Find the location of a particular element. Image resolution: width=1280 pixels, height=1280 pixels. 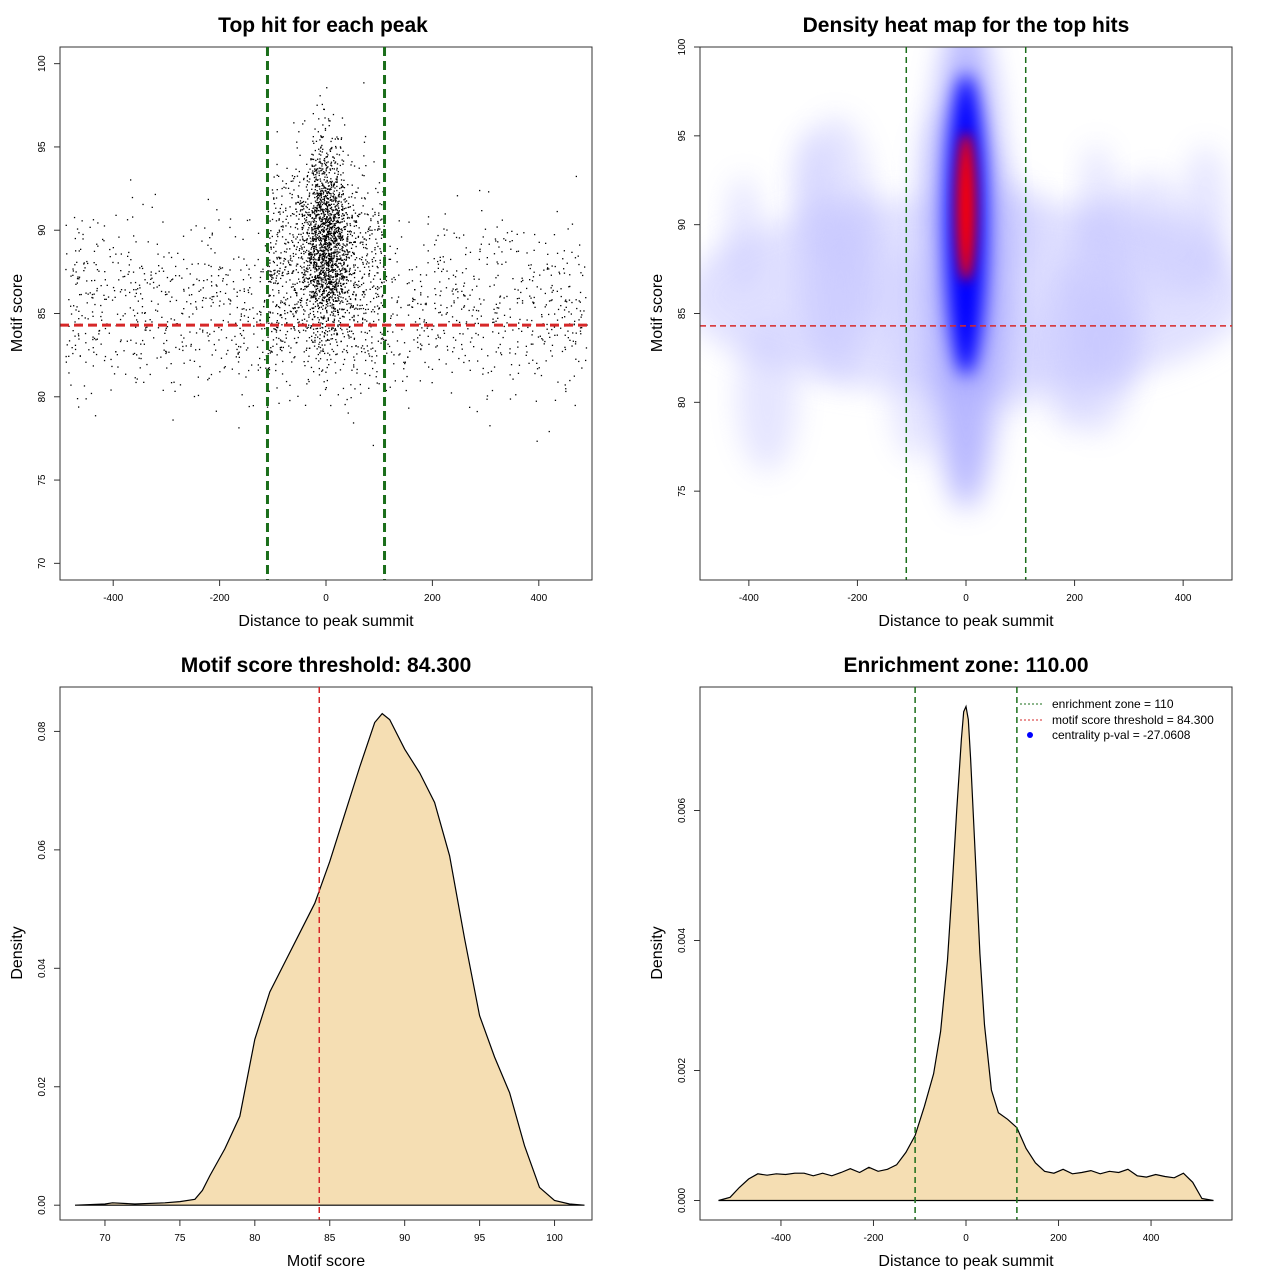

score-density-y-axis: 0.000.020.040.060.08 is located at coordinates (49, 968).